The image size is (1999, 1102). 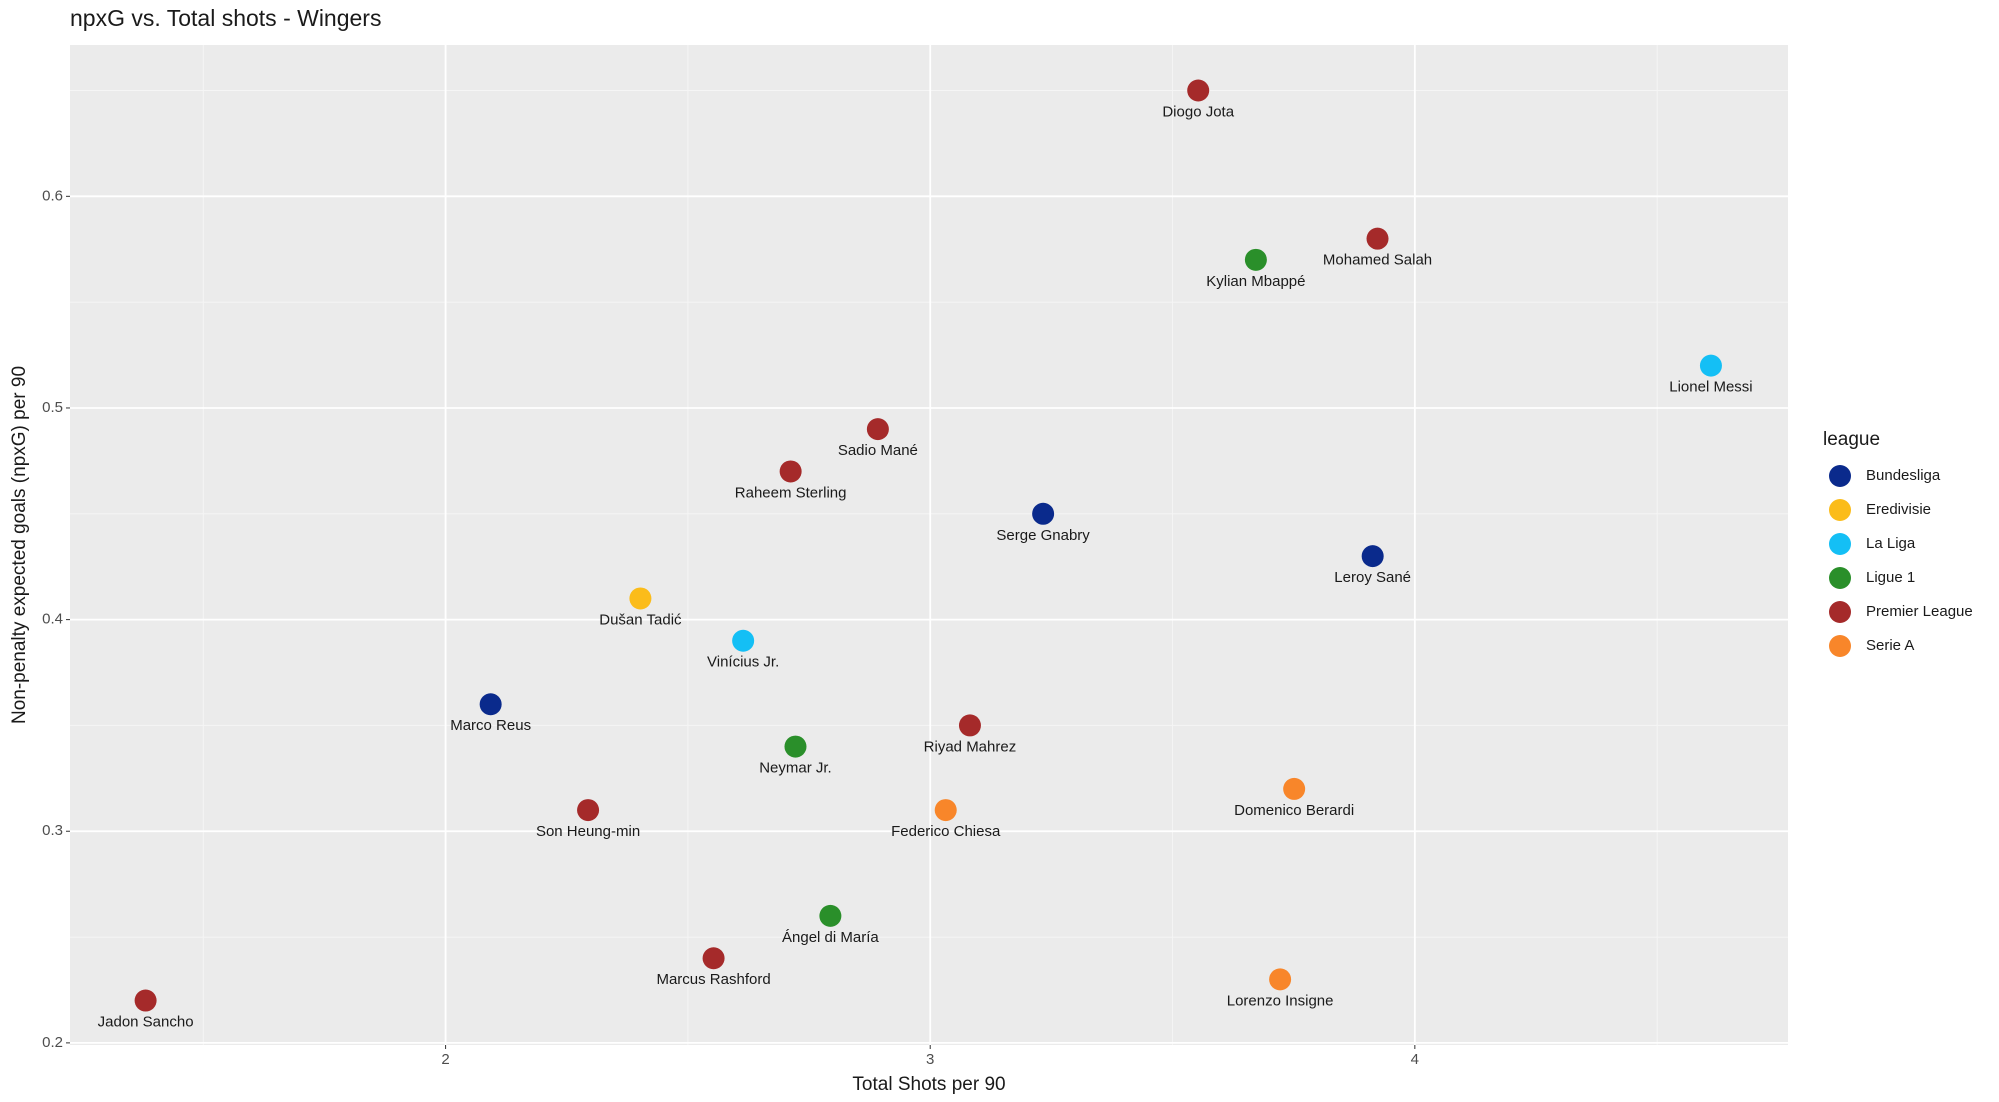 What do you see at coordinates (1891, 543) in the screenshot?
I see `legend-label: La Liga` at bounding box center [1891, 543].